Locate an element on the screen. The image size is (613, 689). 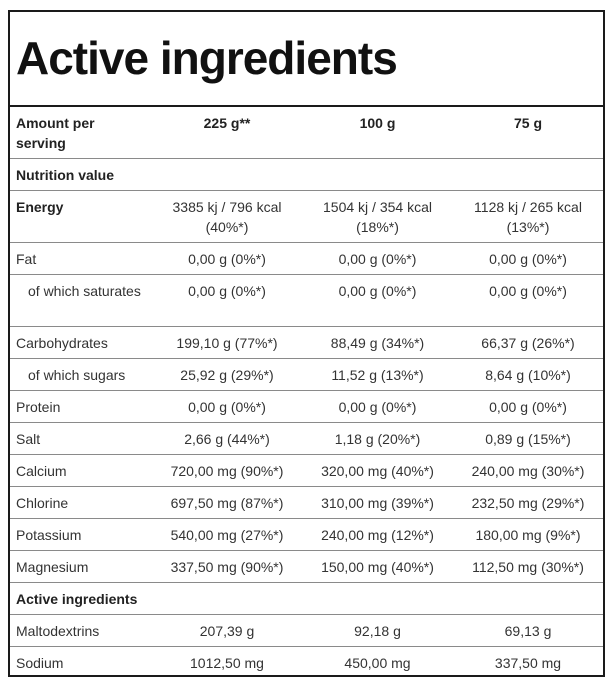
header-col-75g: 75 g is located at coordinates (527, 123).